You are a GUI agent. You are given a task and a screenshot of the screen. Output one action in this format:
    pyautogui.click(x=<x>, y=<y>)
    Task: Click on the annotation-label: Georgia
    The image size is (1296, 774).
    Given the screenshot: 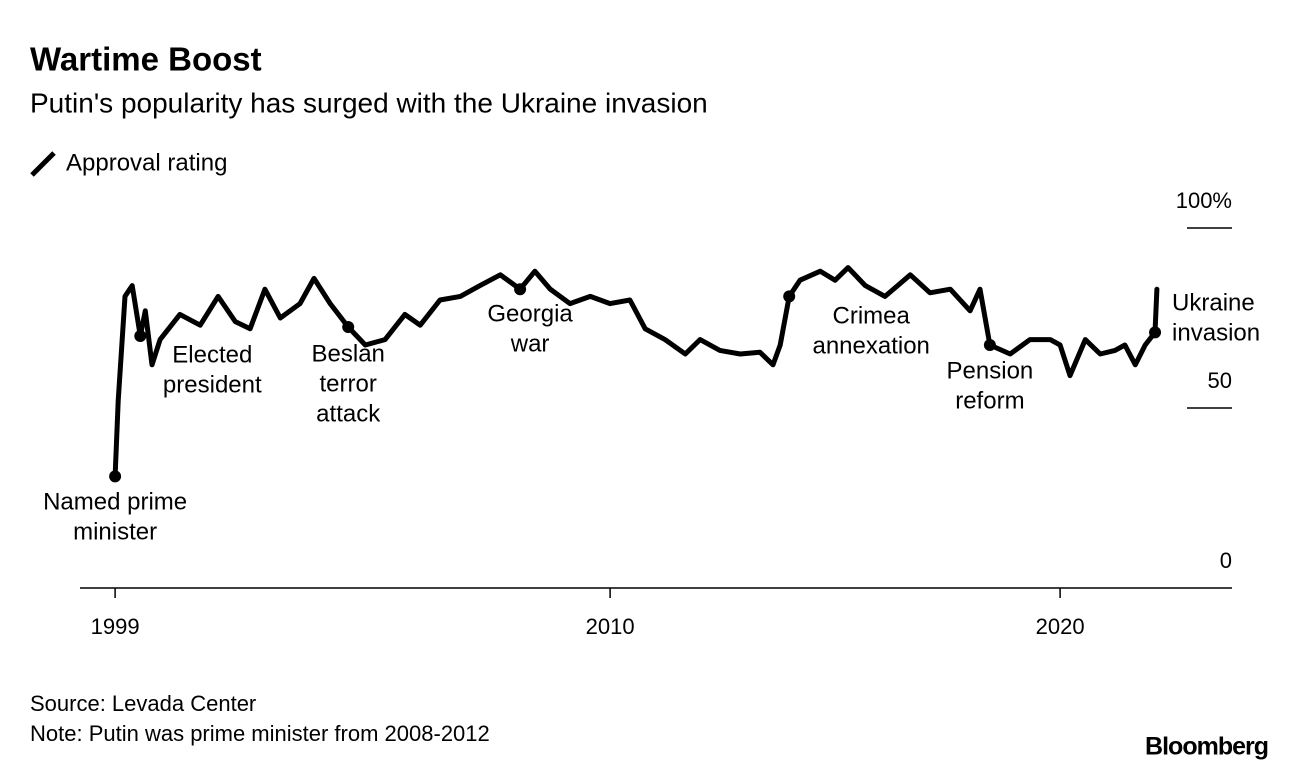 What is the action you would take?
    pyautogui.click(x=530, y=314)
    